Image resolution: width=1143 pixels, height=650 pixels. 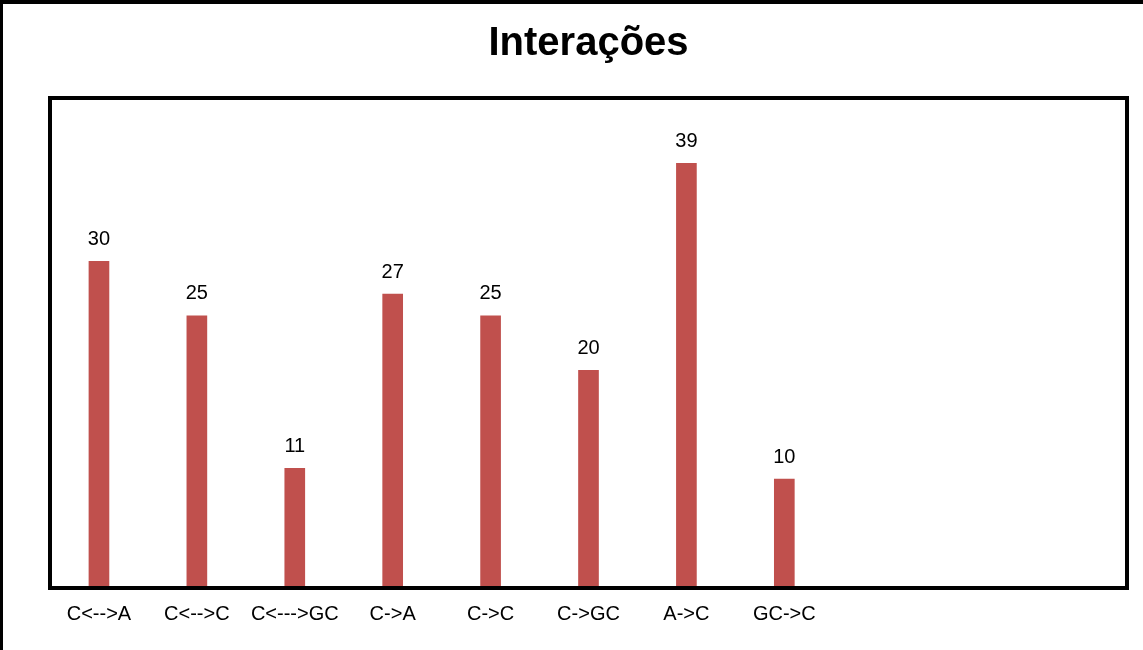 I want to click on chart-title: Interações, so click(x=588, y=41).